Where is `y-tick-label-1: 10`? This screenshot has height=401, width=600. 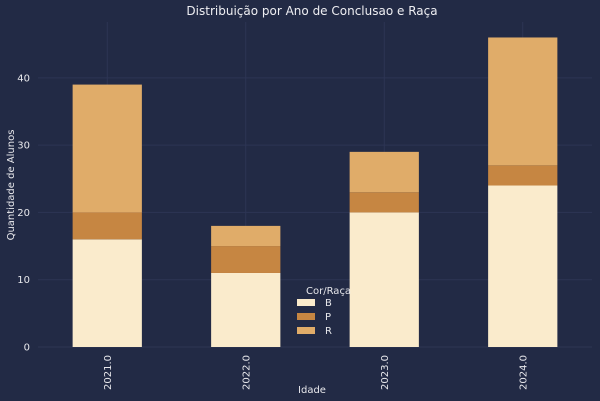
y-tick-label-1: 10 is located at coordinates (23, 280).